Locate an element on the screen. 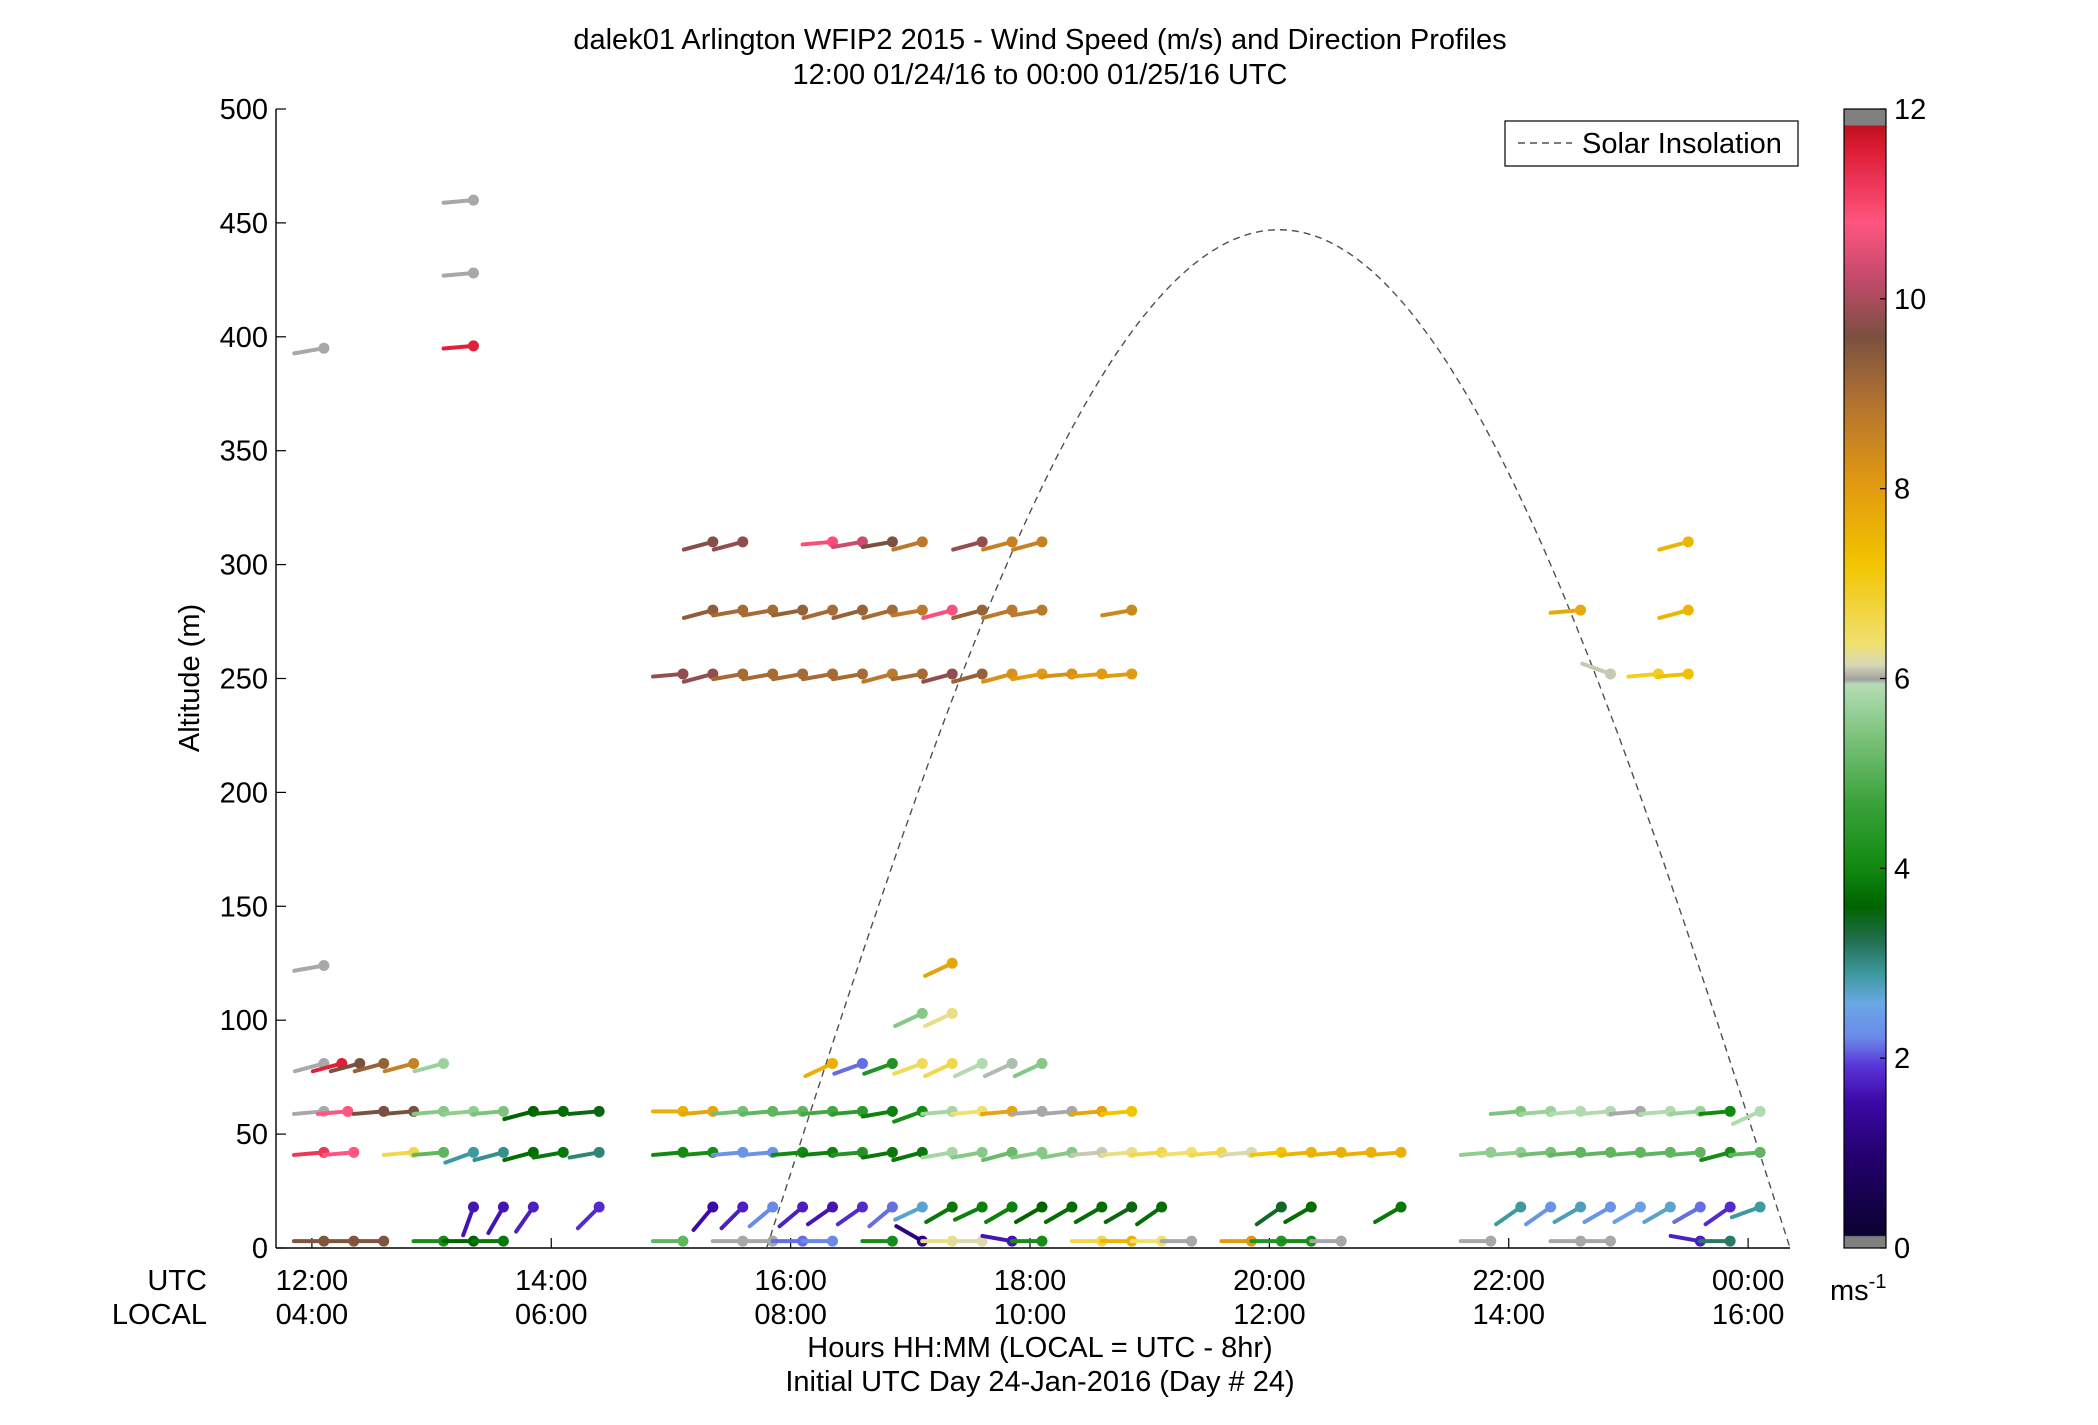 This screenshot has width=2098, height=1425. x-tick-label-local: 16:00 is located at coordinates (1748, 1315).